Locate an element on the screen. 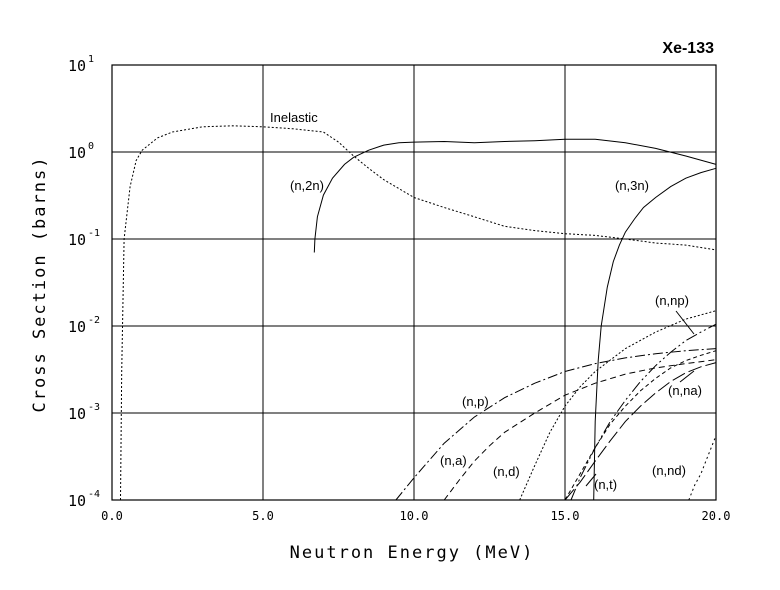 This screenshot has height=590, width=780. y-tick-exponent: -1 is located at coordinates (94, 233).